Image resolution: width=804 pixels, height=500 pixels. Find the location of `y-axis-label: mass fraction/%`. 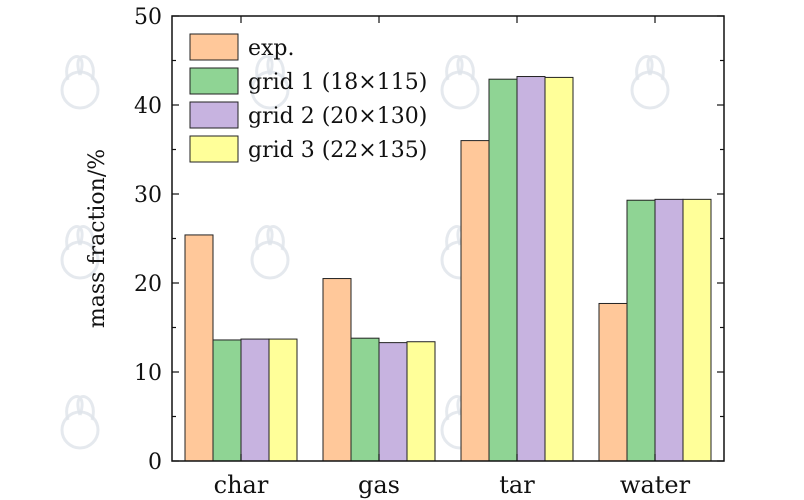

y-axis-label: mass fraction/% is located at coordinates (97, 238).